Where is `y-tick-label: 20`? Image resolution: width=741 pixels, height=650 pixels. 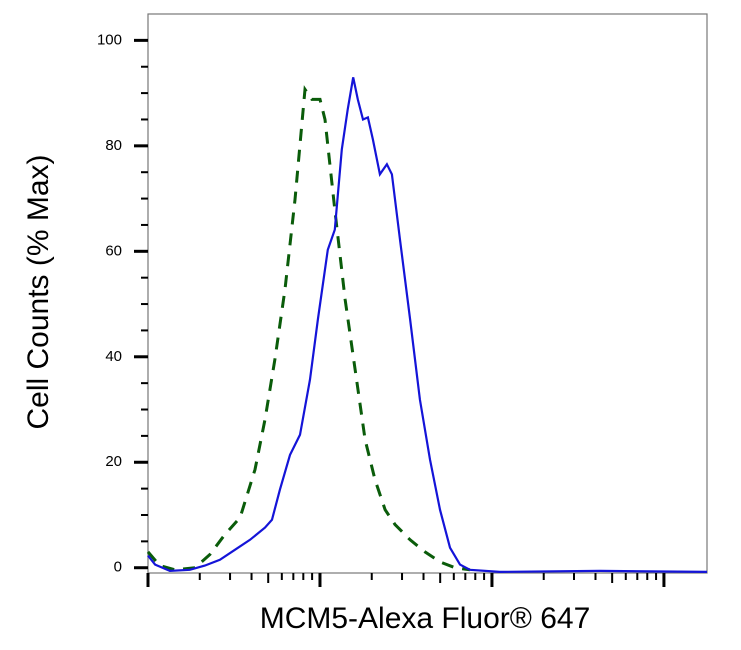
y-tick-label: 20 is located at coordinates (113, 461).